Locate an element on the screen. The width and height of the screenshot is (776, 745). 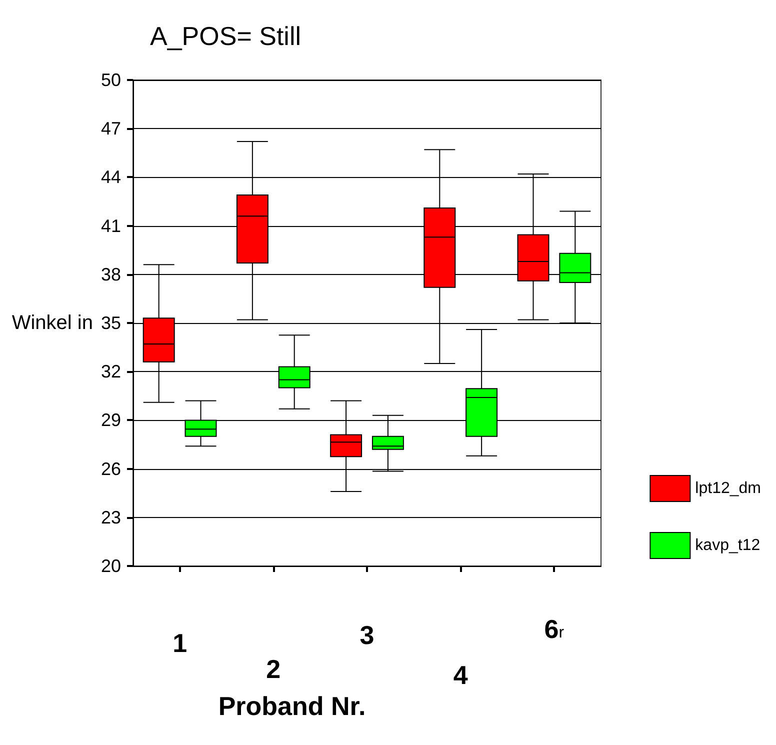
x-tick-label: 6r is located at coordinates (554, 629).